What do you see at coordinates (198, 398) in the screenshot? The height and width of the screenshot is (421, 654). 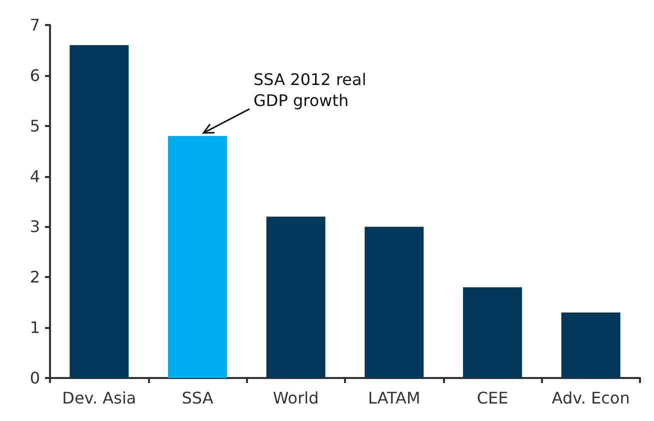 I see `x-tick-label: SSA` at bounding box center [198, 398].